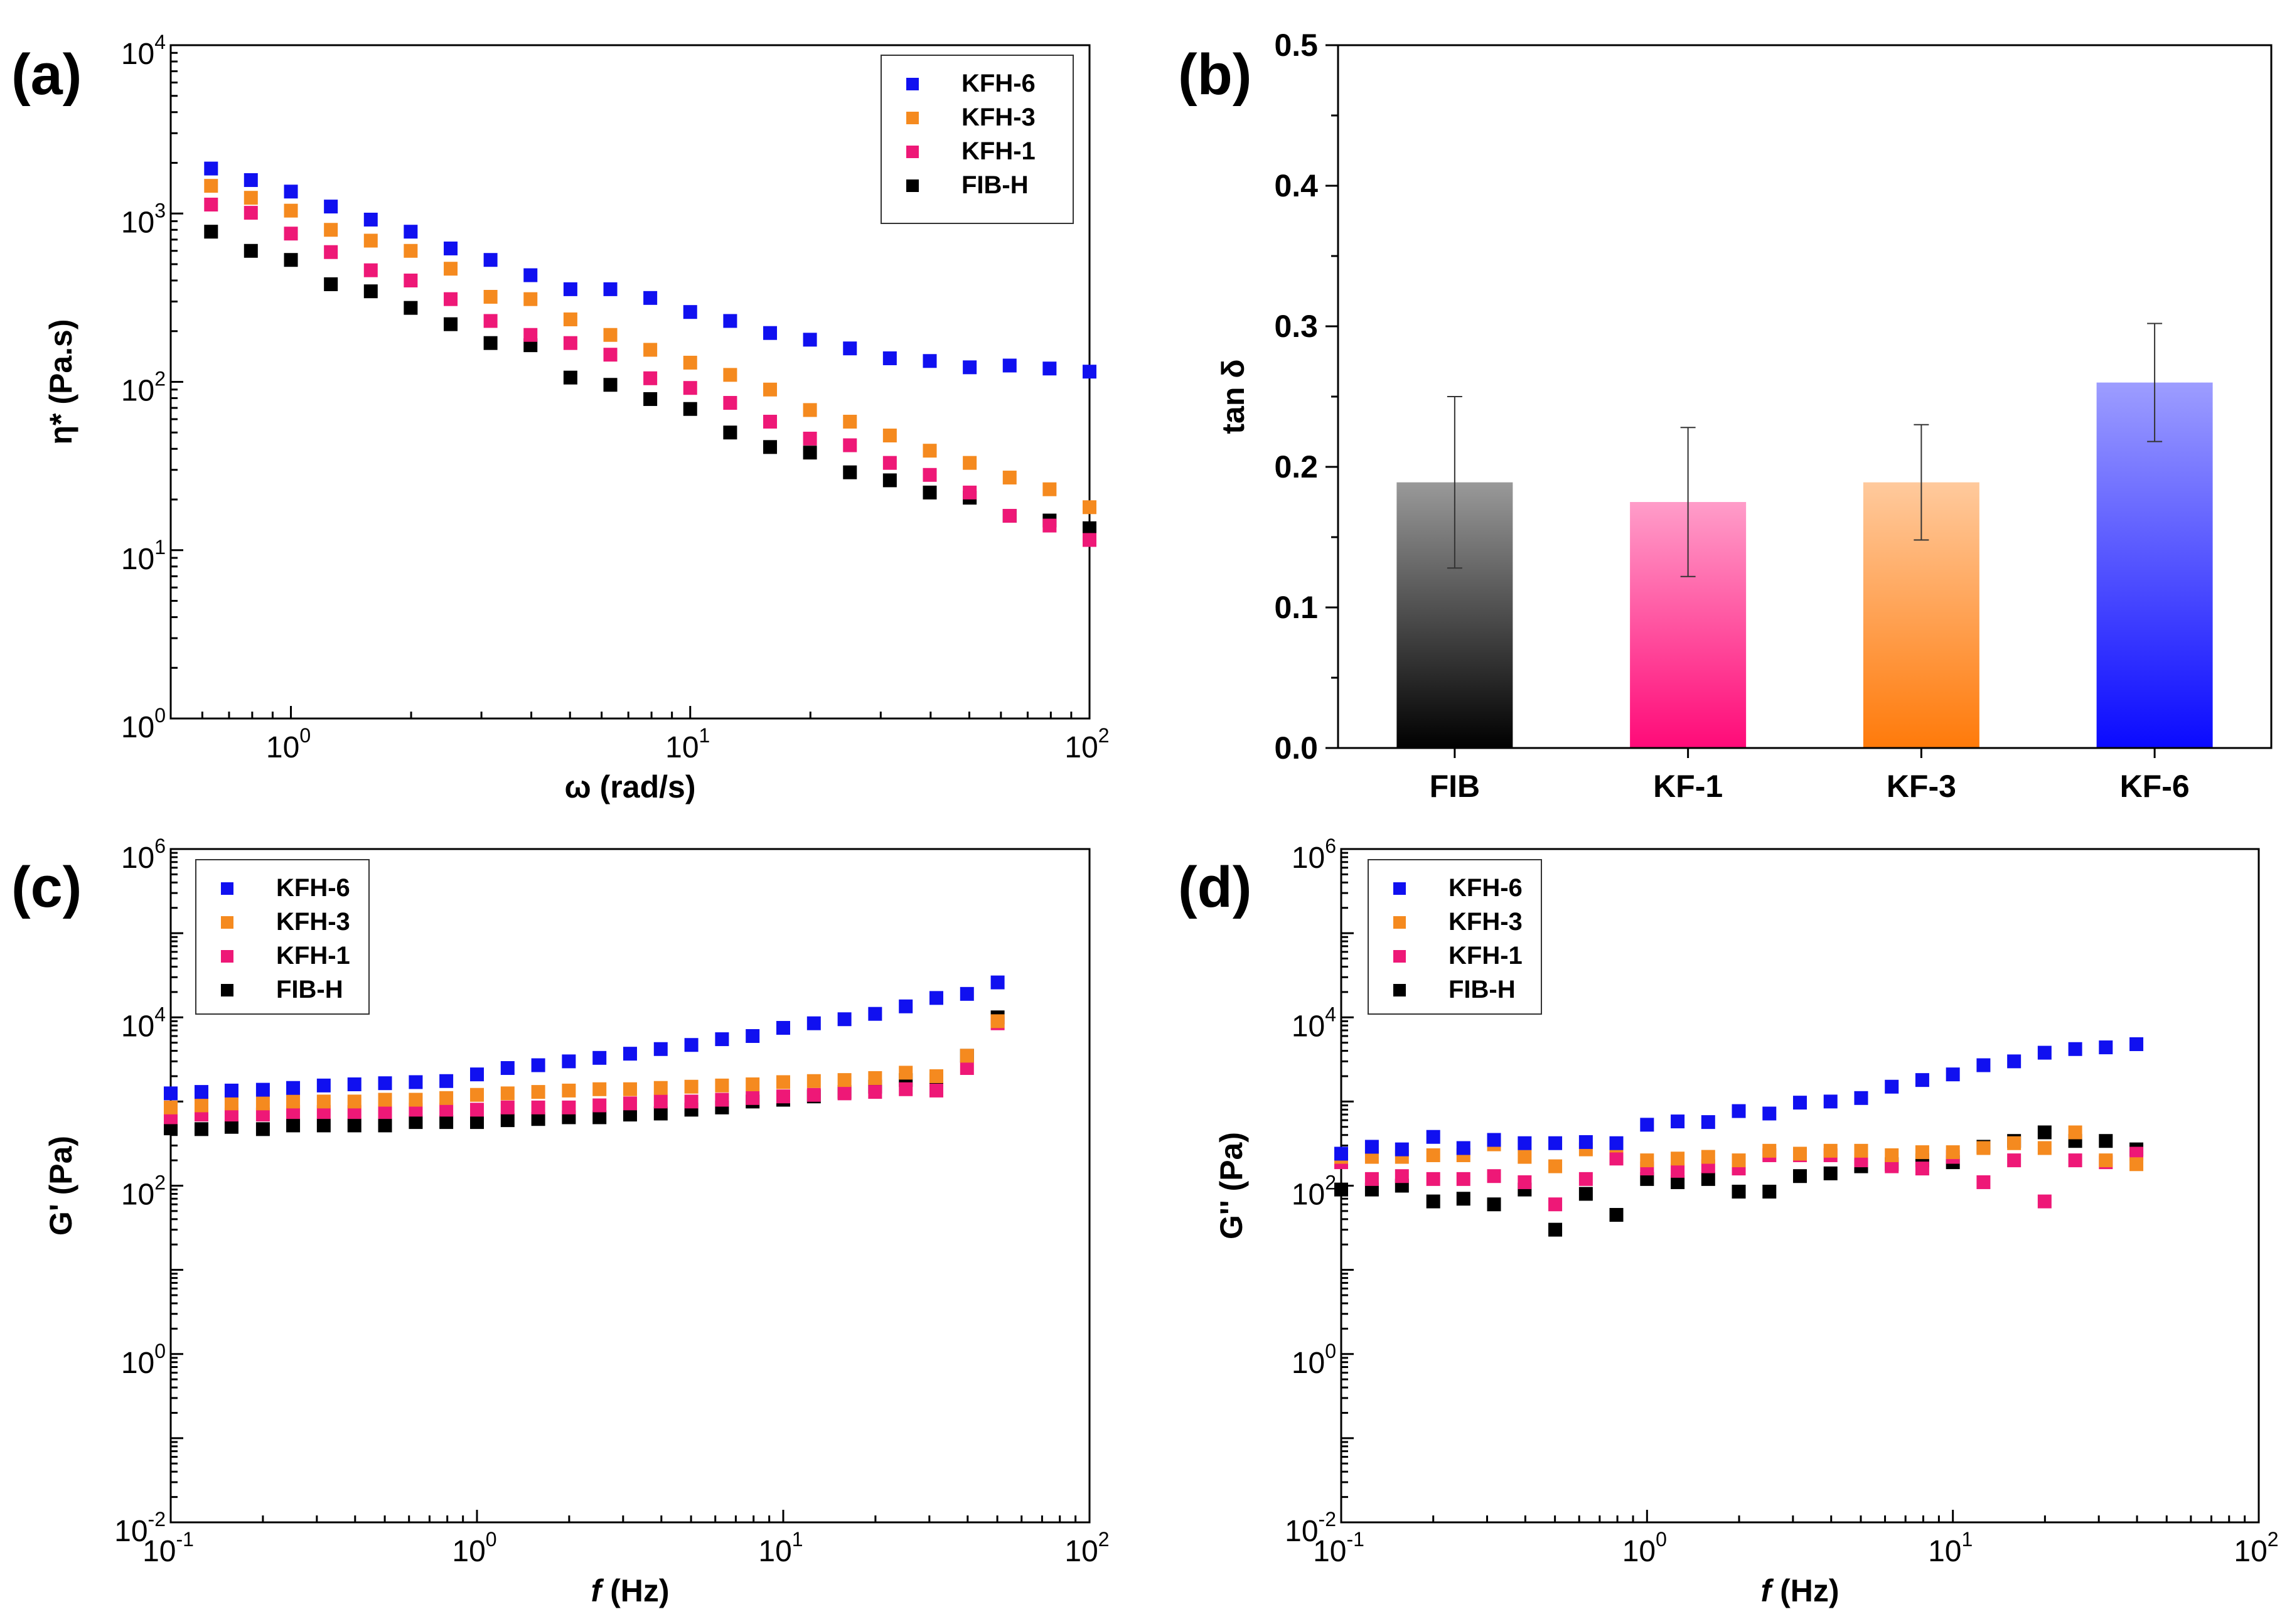 This screenshot has height=1624, width=2292. Describe the element at coordinates (1688, 786) in the screenshot. I see `category-label: KF-1` at that location.